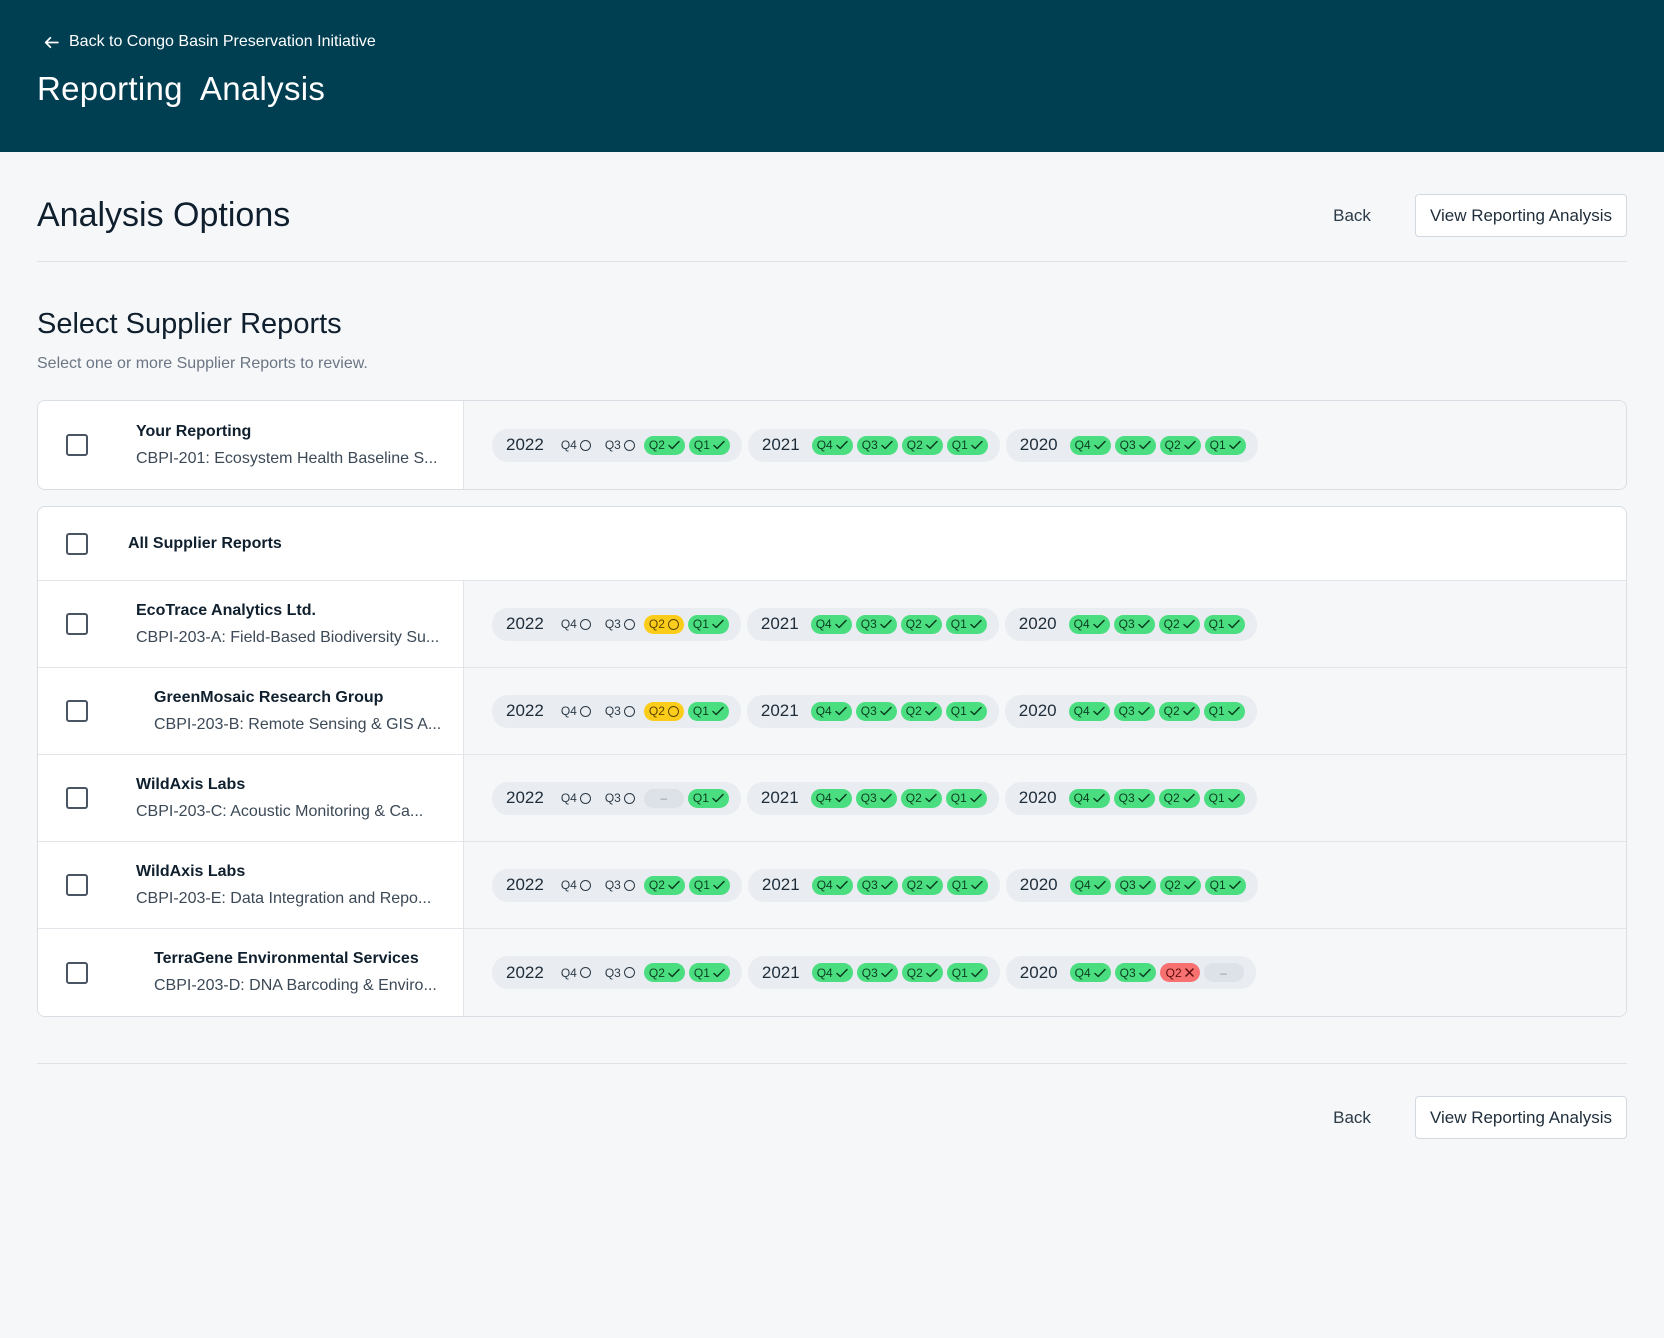  What do you see at coordinates (164, 215) in the screenshot?
I see `analysis-options-title: Analysis Options` at bounding box center [164, 215].